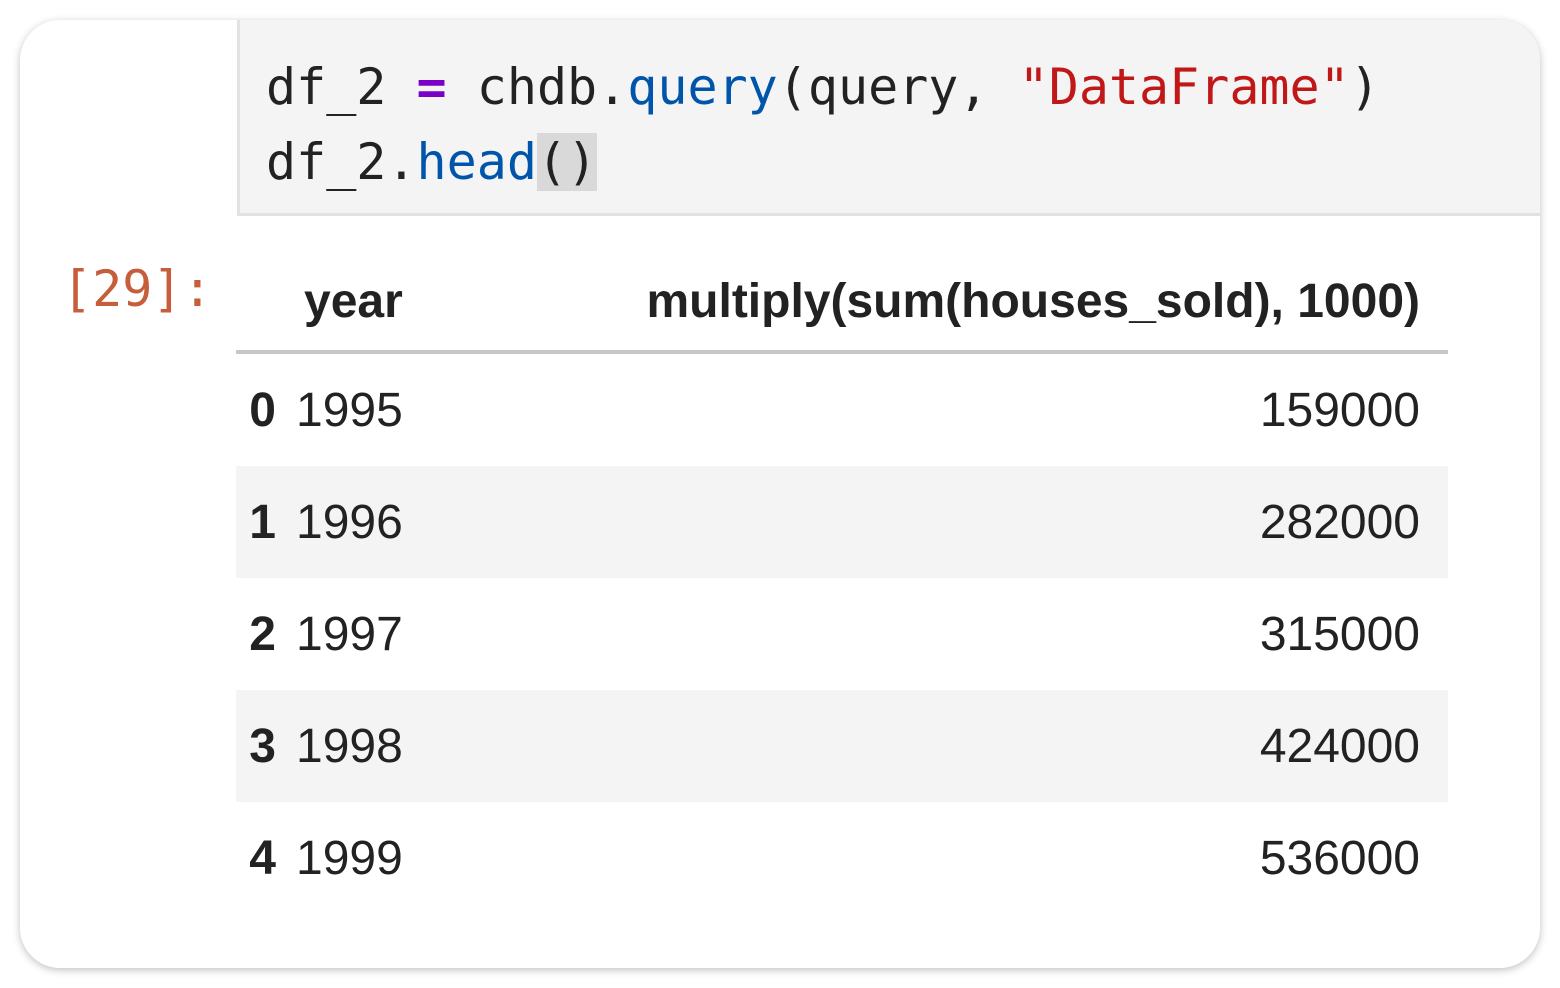 The image size is (1560, 988). Describe the element at coordinates (842, 409) in the screenshot. I see `table-row: 0 1995 159000` at that location.